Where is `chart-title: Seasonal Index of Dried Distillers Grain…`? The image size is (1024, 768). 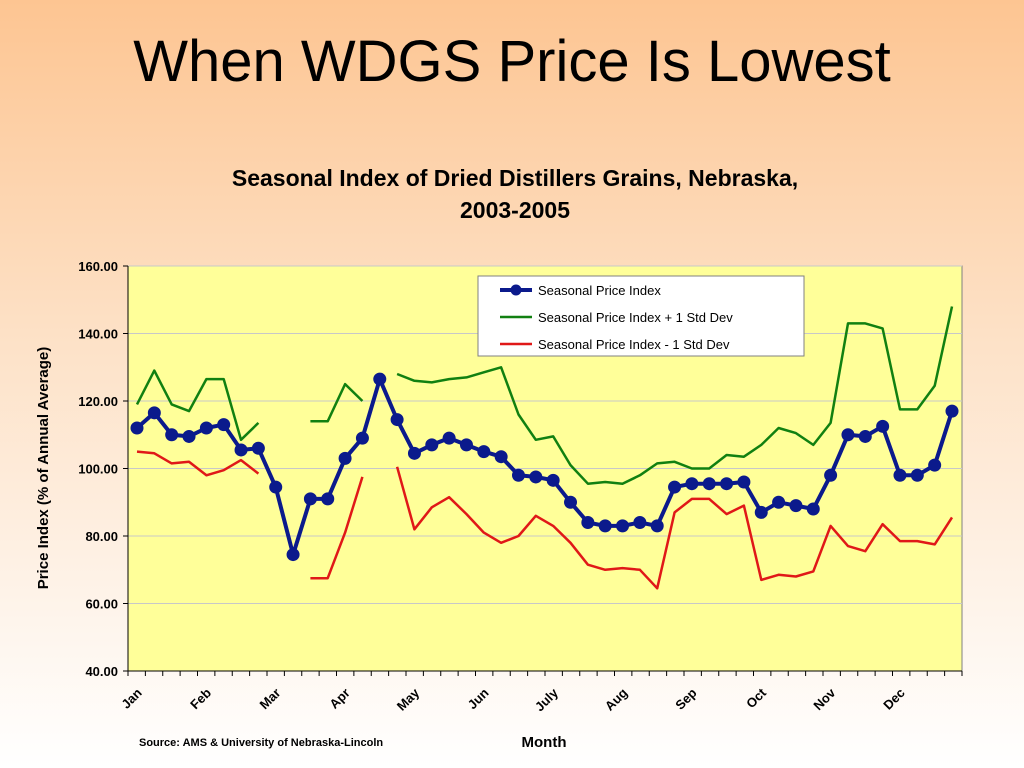 chart-title: Seasonal Index of Dried Distillers Grain… is located at coordinates (515, 194).